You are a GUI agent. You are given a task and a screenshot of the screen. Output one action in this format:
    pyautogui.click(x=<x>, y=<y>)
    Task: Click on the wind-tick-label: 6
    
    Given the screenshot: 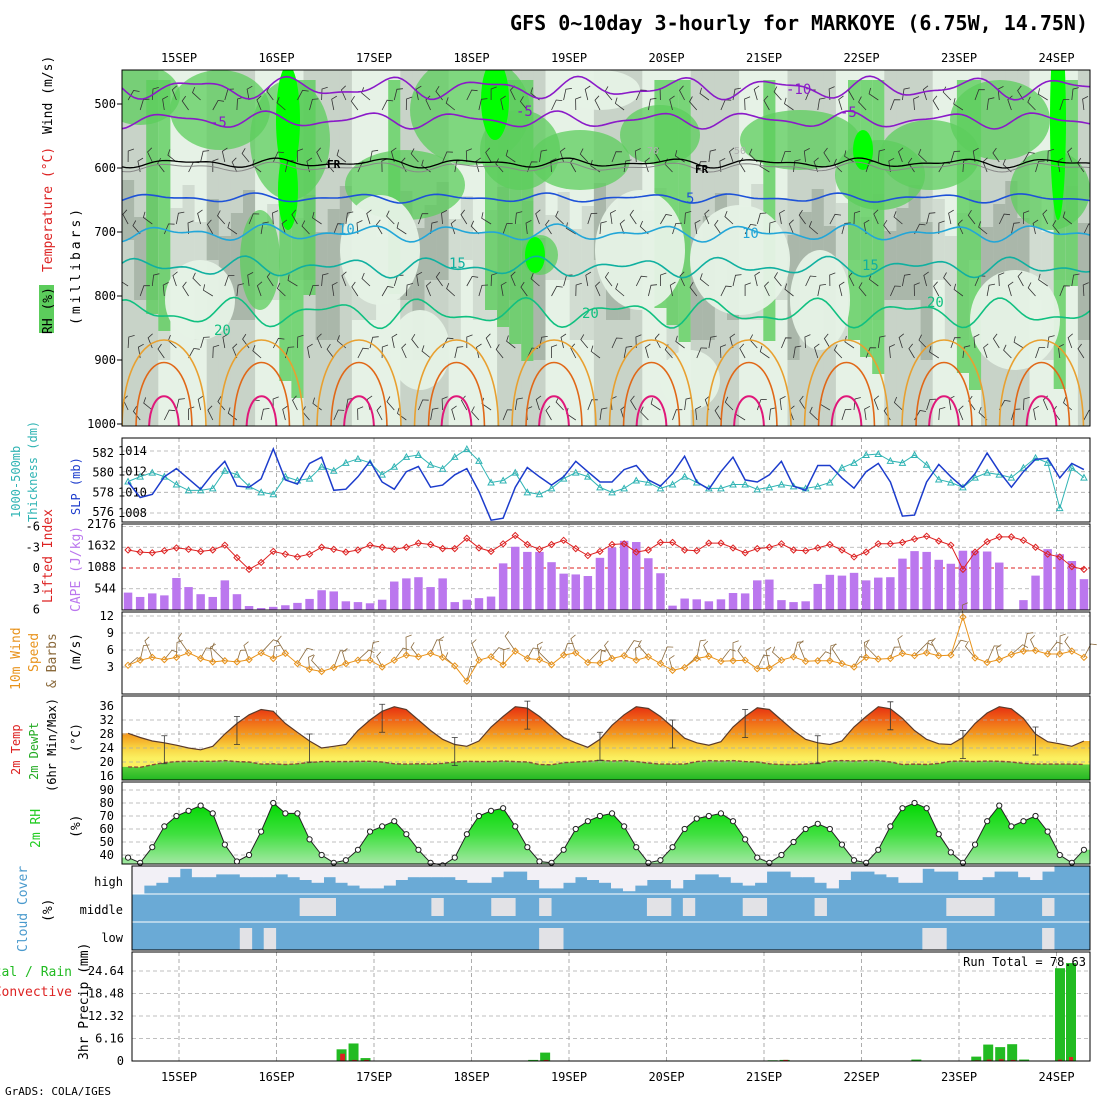 What is the action you would take?
    pyautogui.click(x=110, y=650)
    